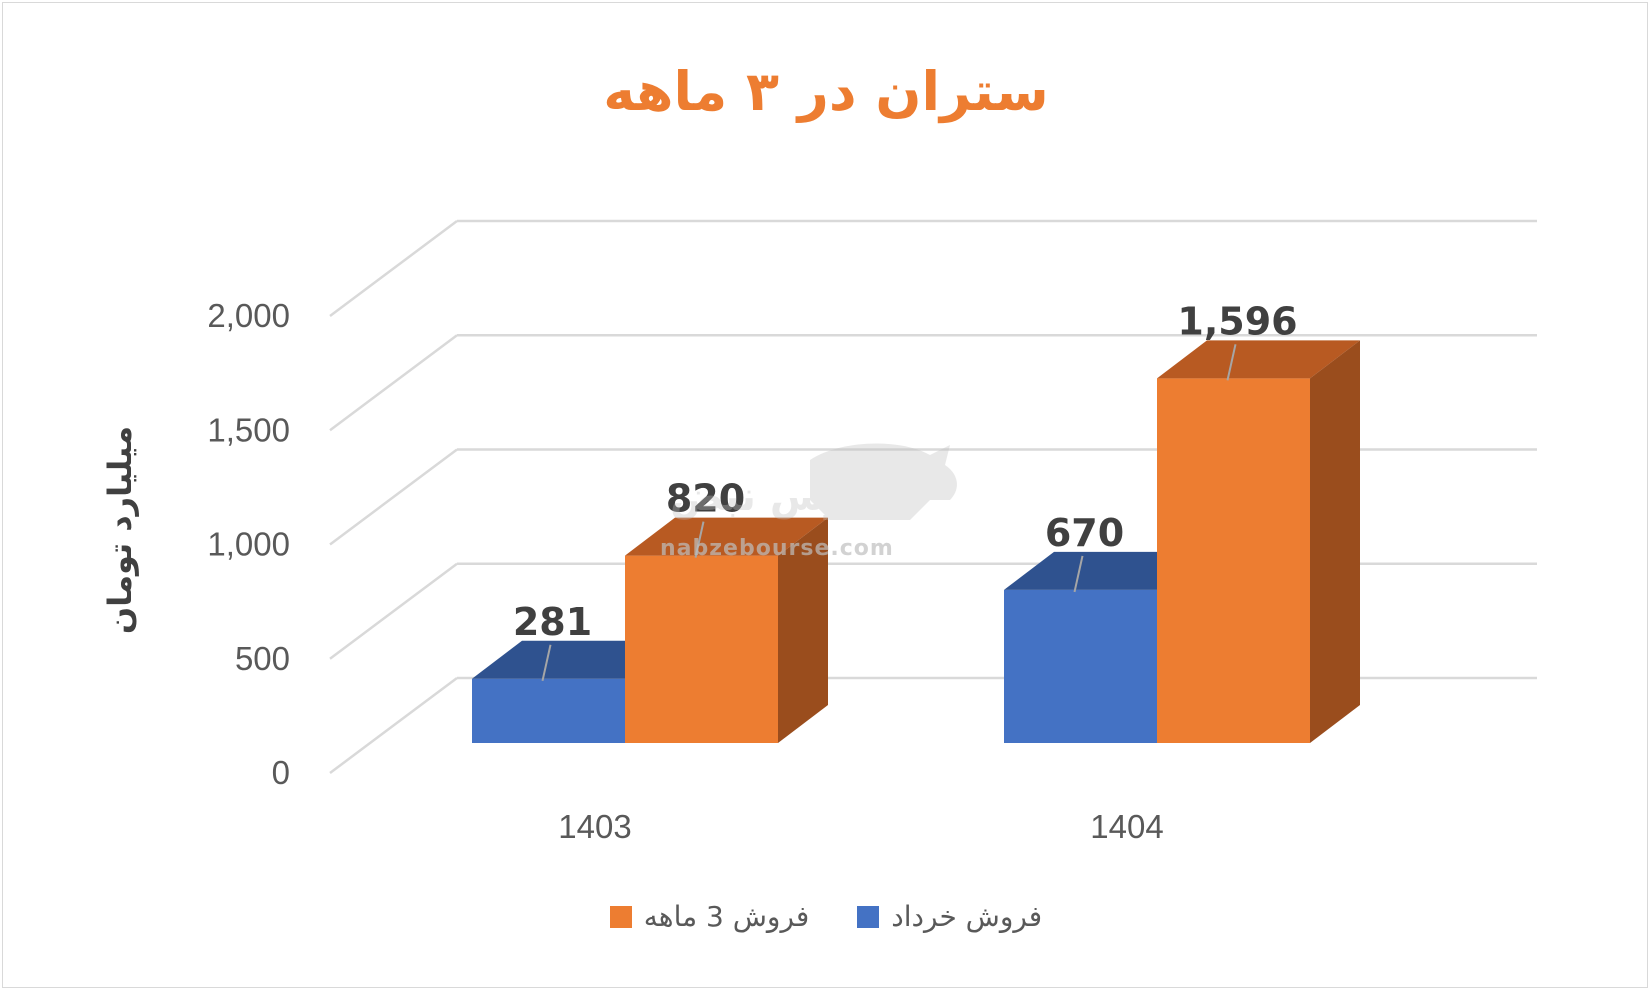 The image size is (1652, 992). Describe the element at coordinates (281, 772) in the screenshot. I see `y-tick-label: 0` at that location.